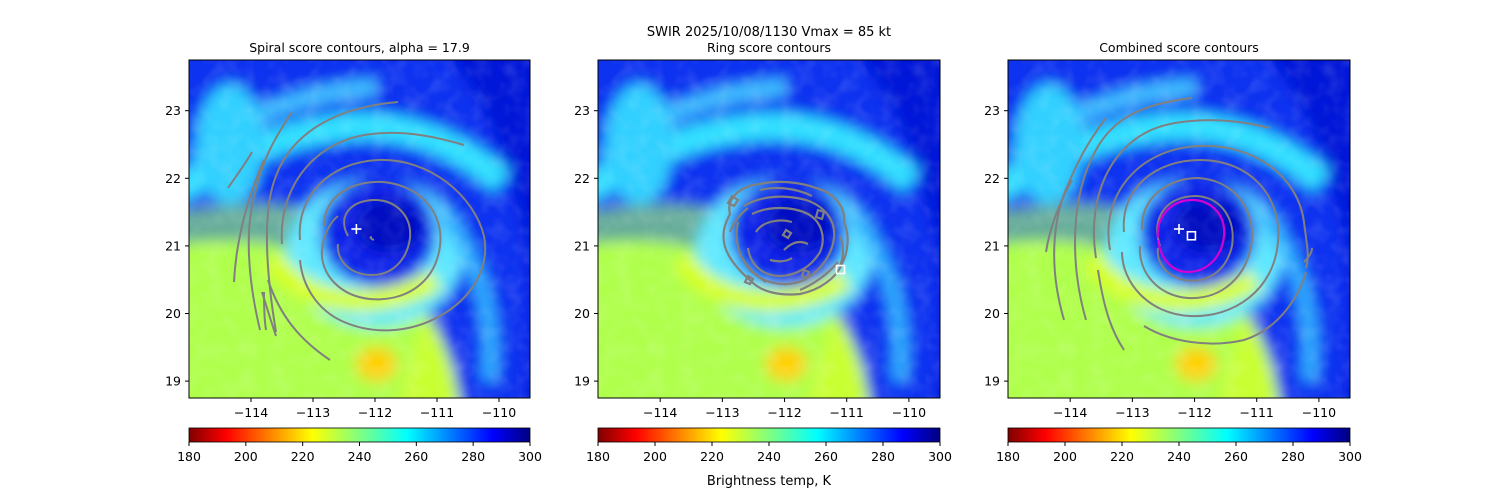 The width and height of the screenshot is (1500, 500). What do you see at coordinates (359, 445) in the screenshot?
I see `colorbar-left: 180 200 220 240 260 280 300` at bounding box center [359, 445].